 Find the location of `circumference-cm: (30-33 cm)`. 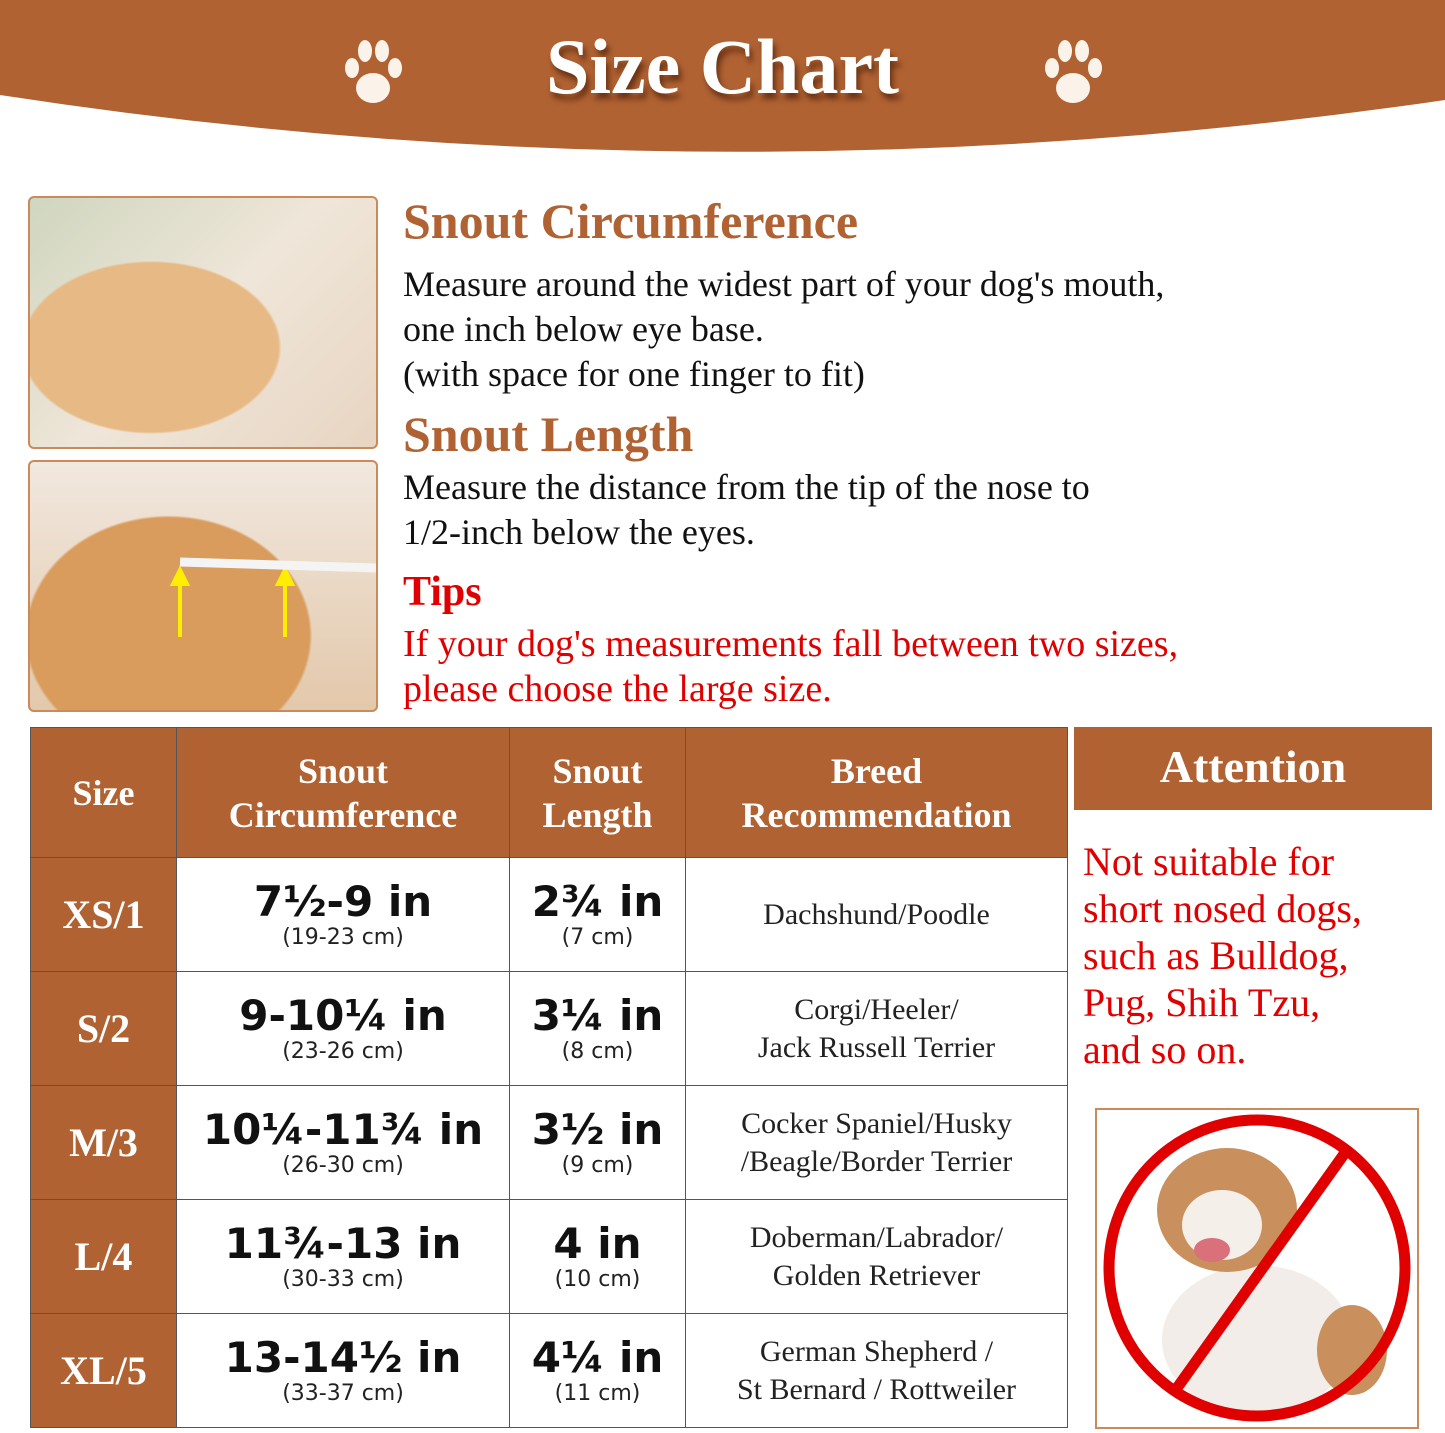

circumference-cm: (30-33 cm) is located at coordinates (343, 1279).